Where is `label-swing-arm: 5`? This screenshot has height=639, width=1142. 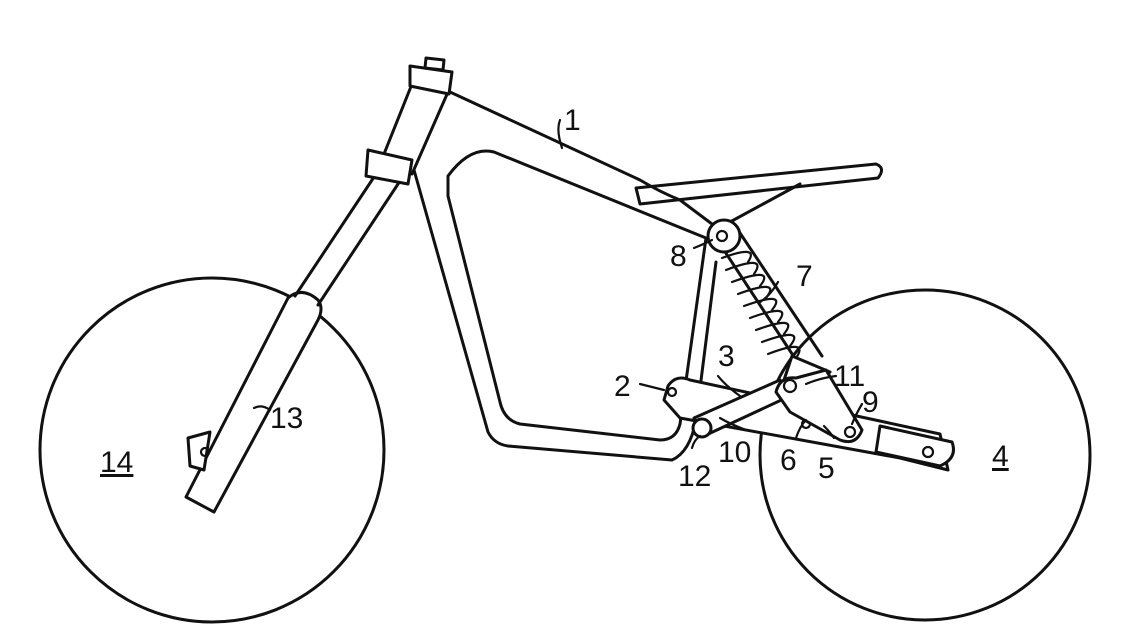 label-swing-arm: 5 is located at coordinates (826, 468).